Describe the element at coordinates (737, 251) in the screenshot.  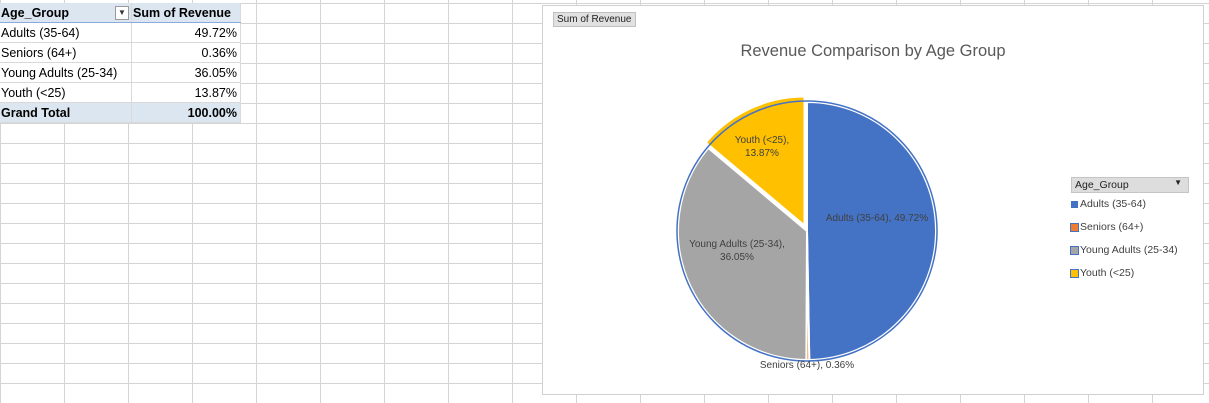
I see `data-label: Young Adults (25-34), 36.05%` at that location.